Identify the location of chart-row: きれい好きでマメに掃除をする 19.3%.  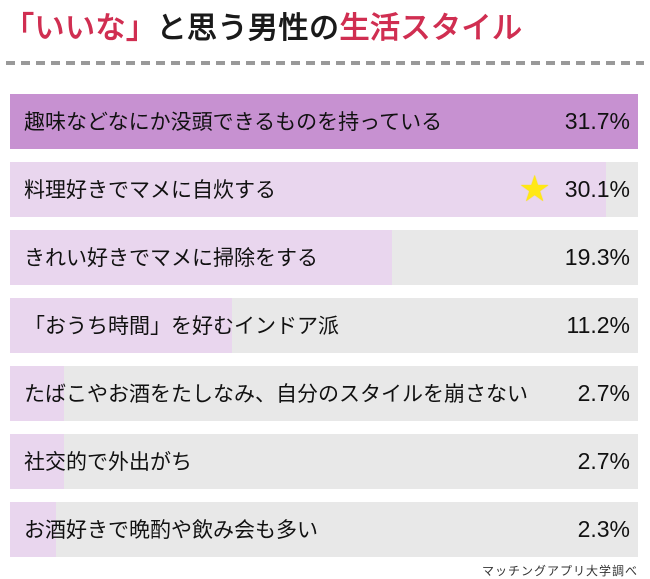
(324, 257).